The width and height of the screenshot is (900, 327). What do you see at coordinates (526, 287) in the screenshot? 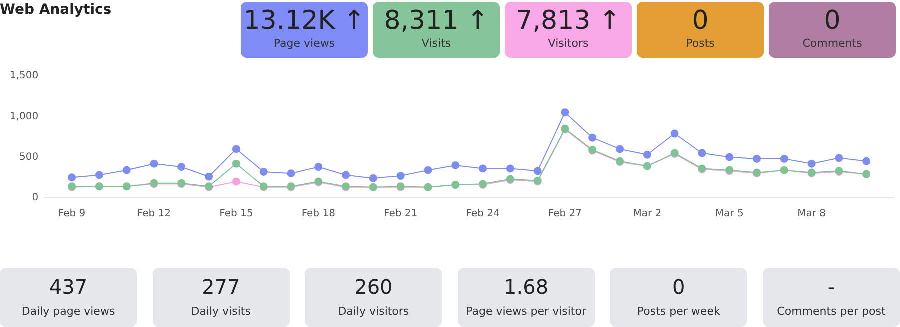
I see `text: 1.68` at bounding box center [526, 287].